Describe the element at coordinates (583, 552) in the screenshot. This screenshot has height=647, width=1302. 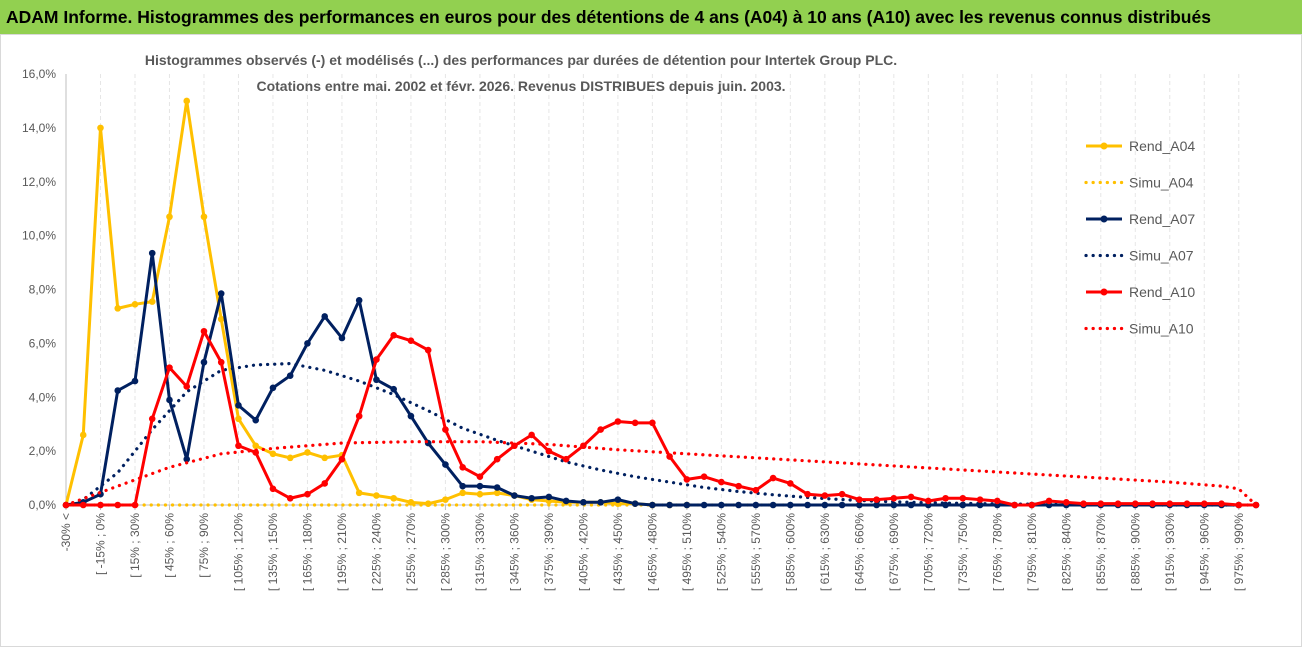
I see `x-tick-label: [ 405% ; 420%` at that location.